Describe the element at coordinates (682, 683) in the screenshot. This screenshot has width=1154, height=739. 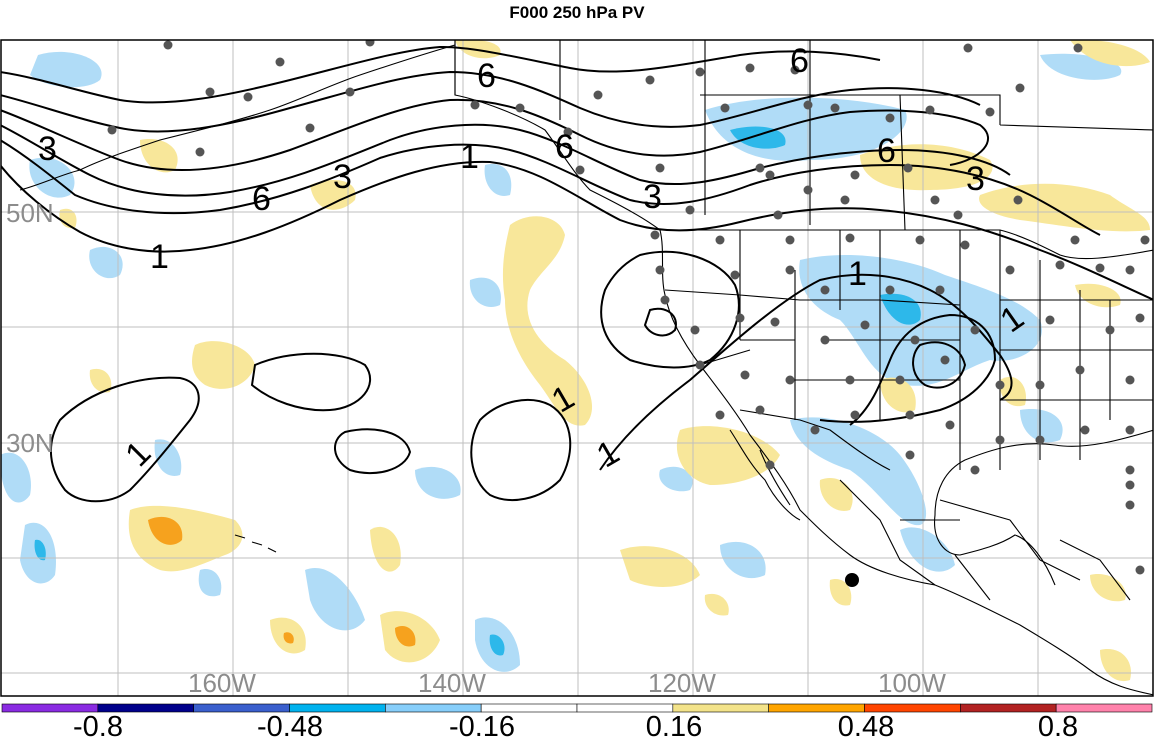
I see `lon-label: 120W` at that location.